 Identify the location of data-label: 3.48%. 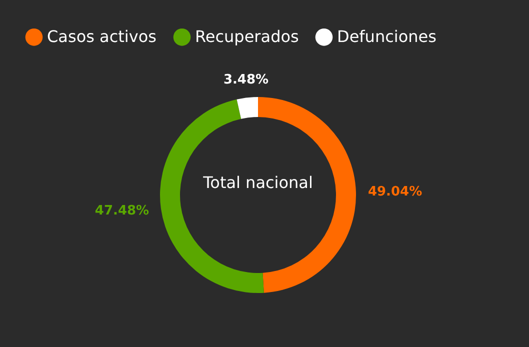
(246, 80).